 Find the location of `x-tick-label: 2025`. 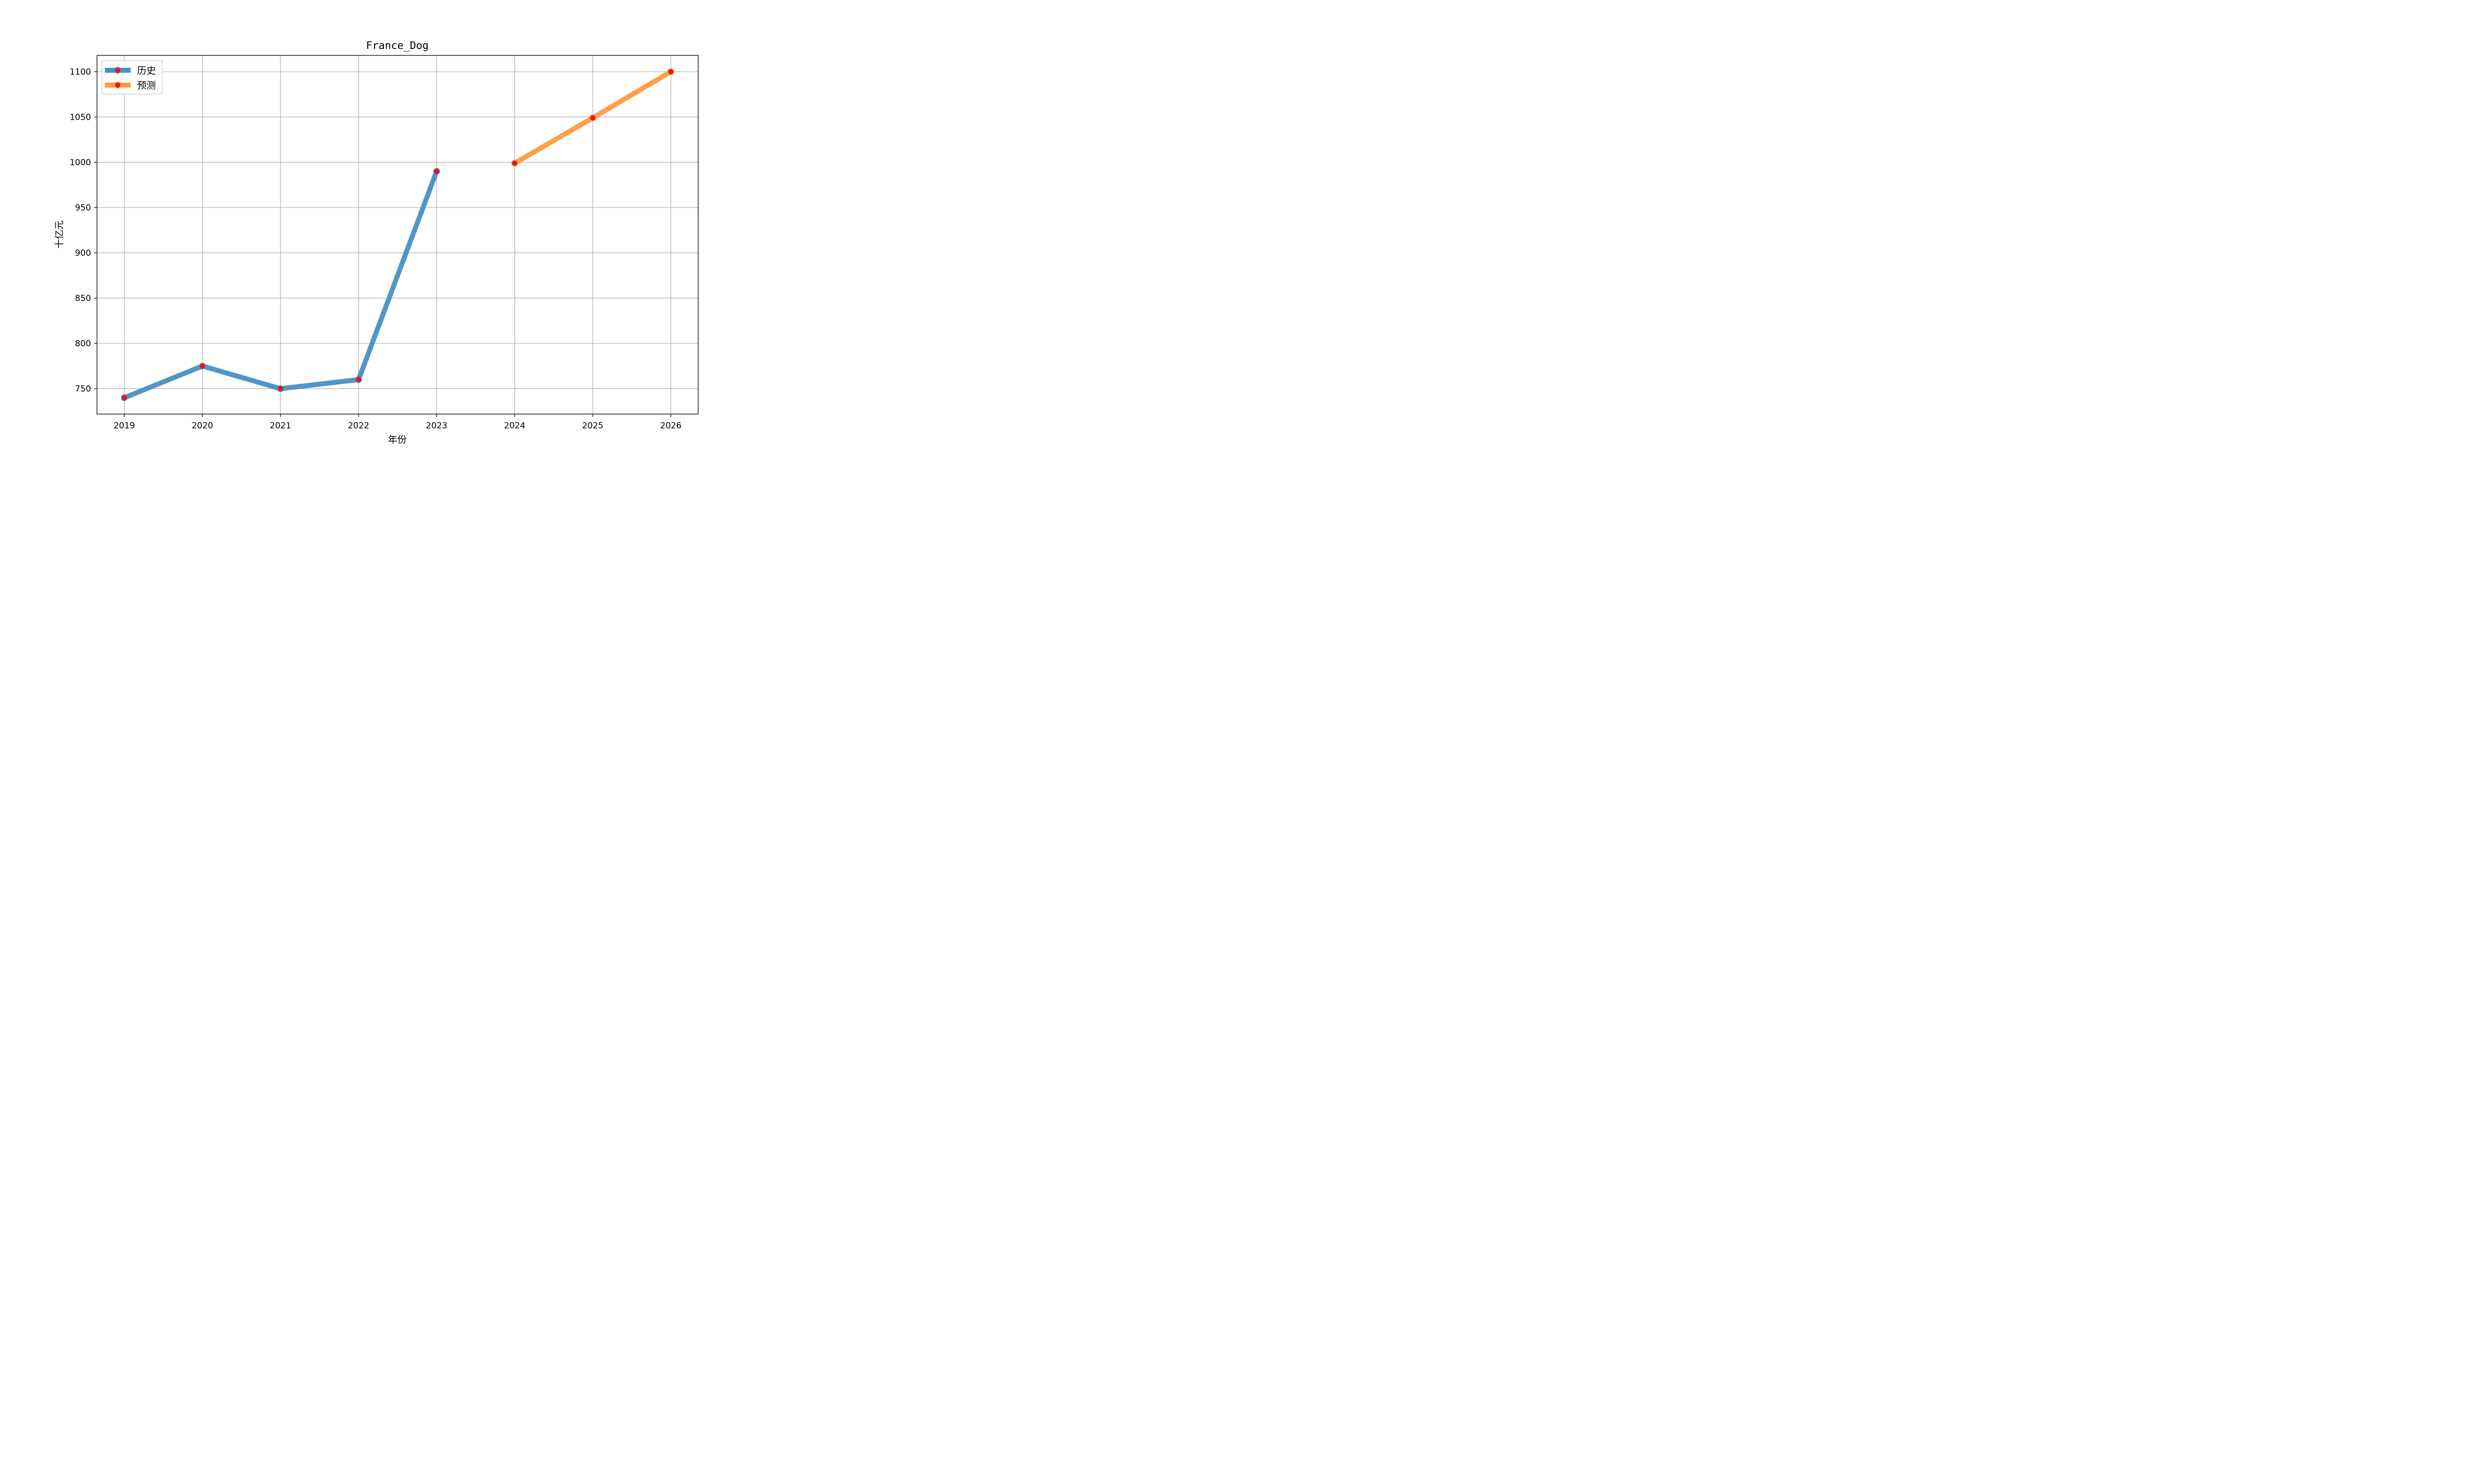

x-tick-label: 2025 is located at coordinates (593, 426).